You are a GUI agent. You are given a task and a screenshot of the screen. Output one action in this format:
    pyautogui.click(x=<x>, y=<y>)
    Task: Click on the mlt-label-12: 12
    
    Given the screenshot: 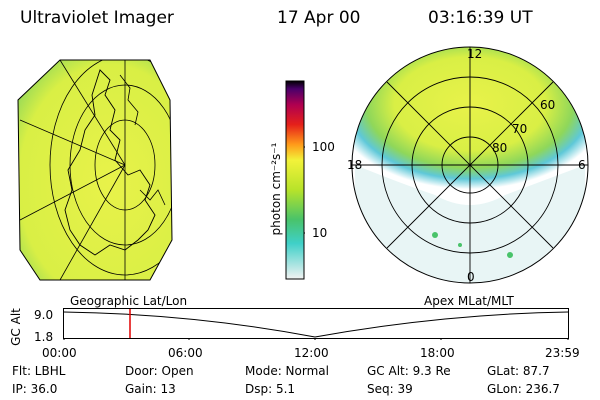 What is the action you would take?
    pyautogui.click(x=475, y=54)
    